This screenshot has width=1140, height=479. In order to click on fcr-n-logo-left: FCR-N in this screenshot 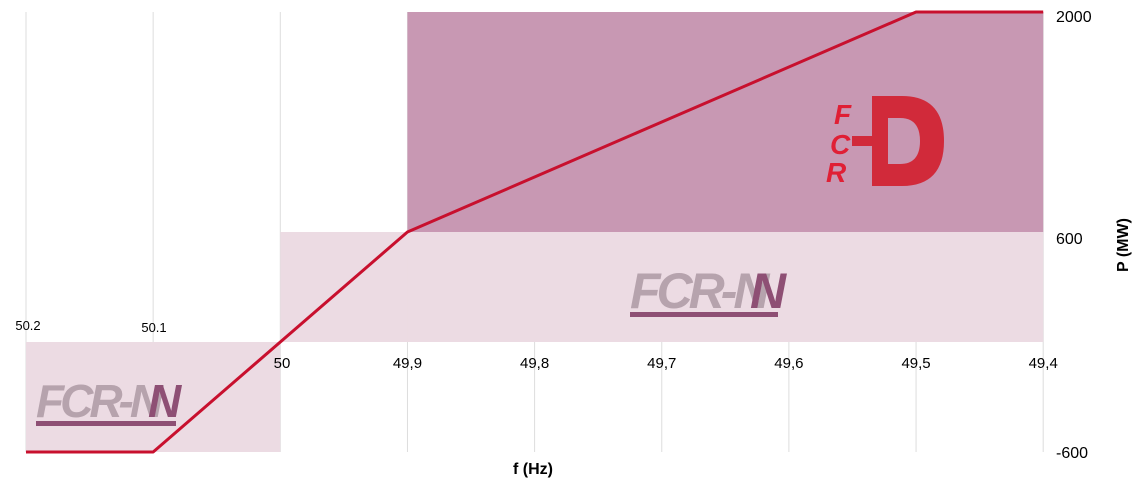, I will do `click(102, 401)`.